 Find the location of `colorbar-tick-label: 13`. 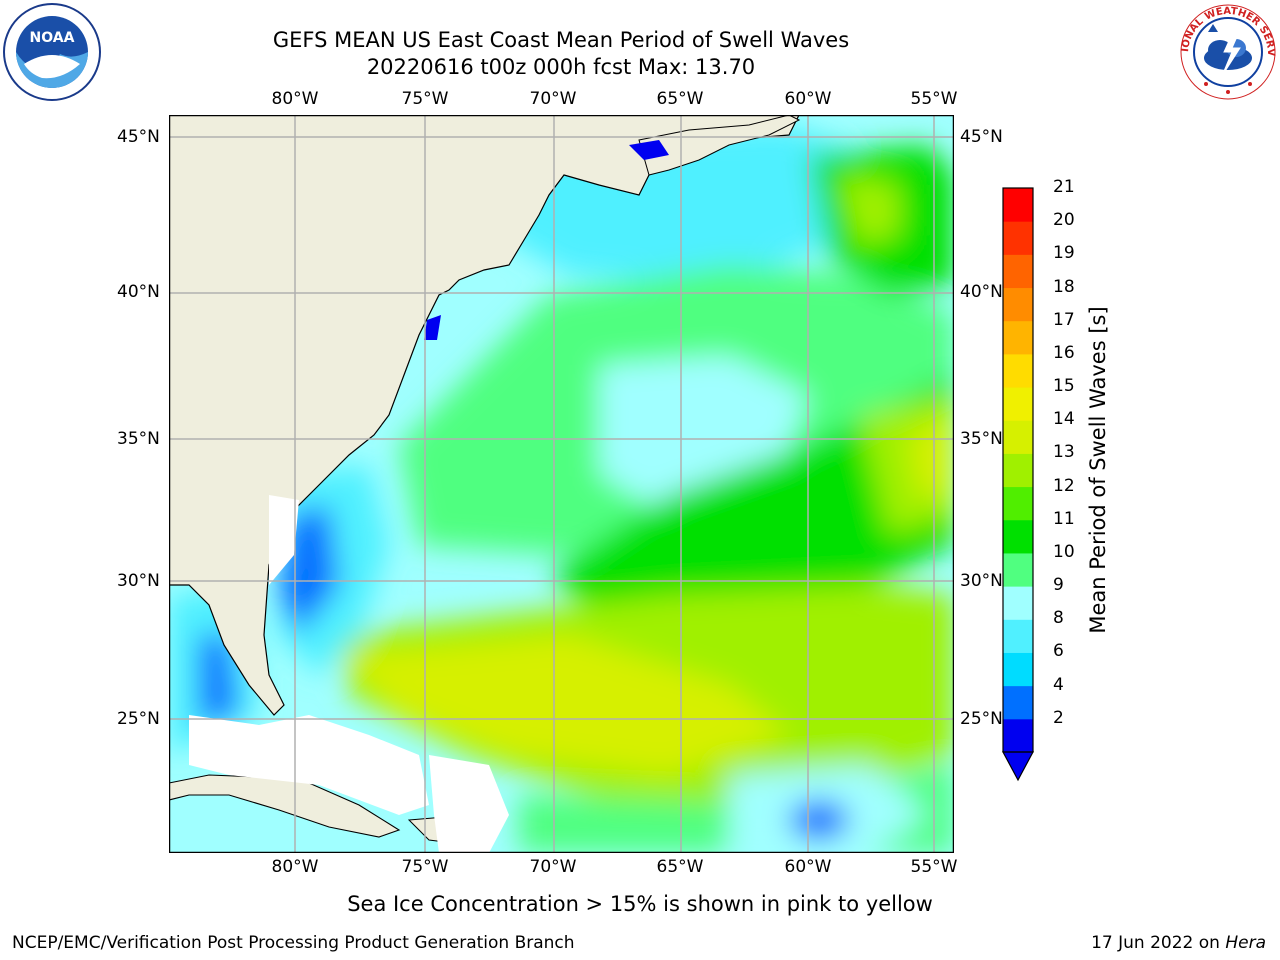

colorbar-tick-label: 13 is located at coordinates (1064, 452).